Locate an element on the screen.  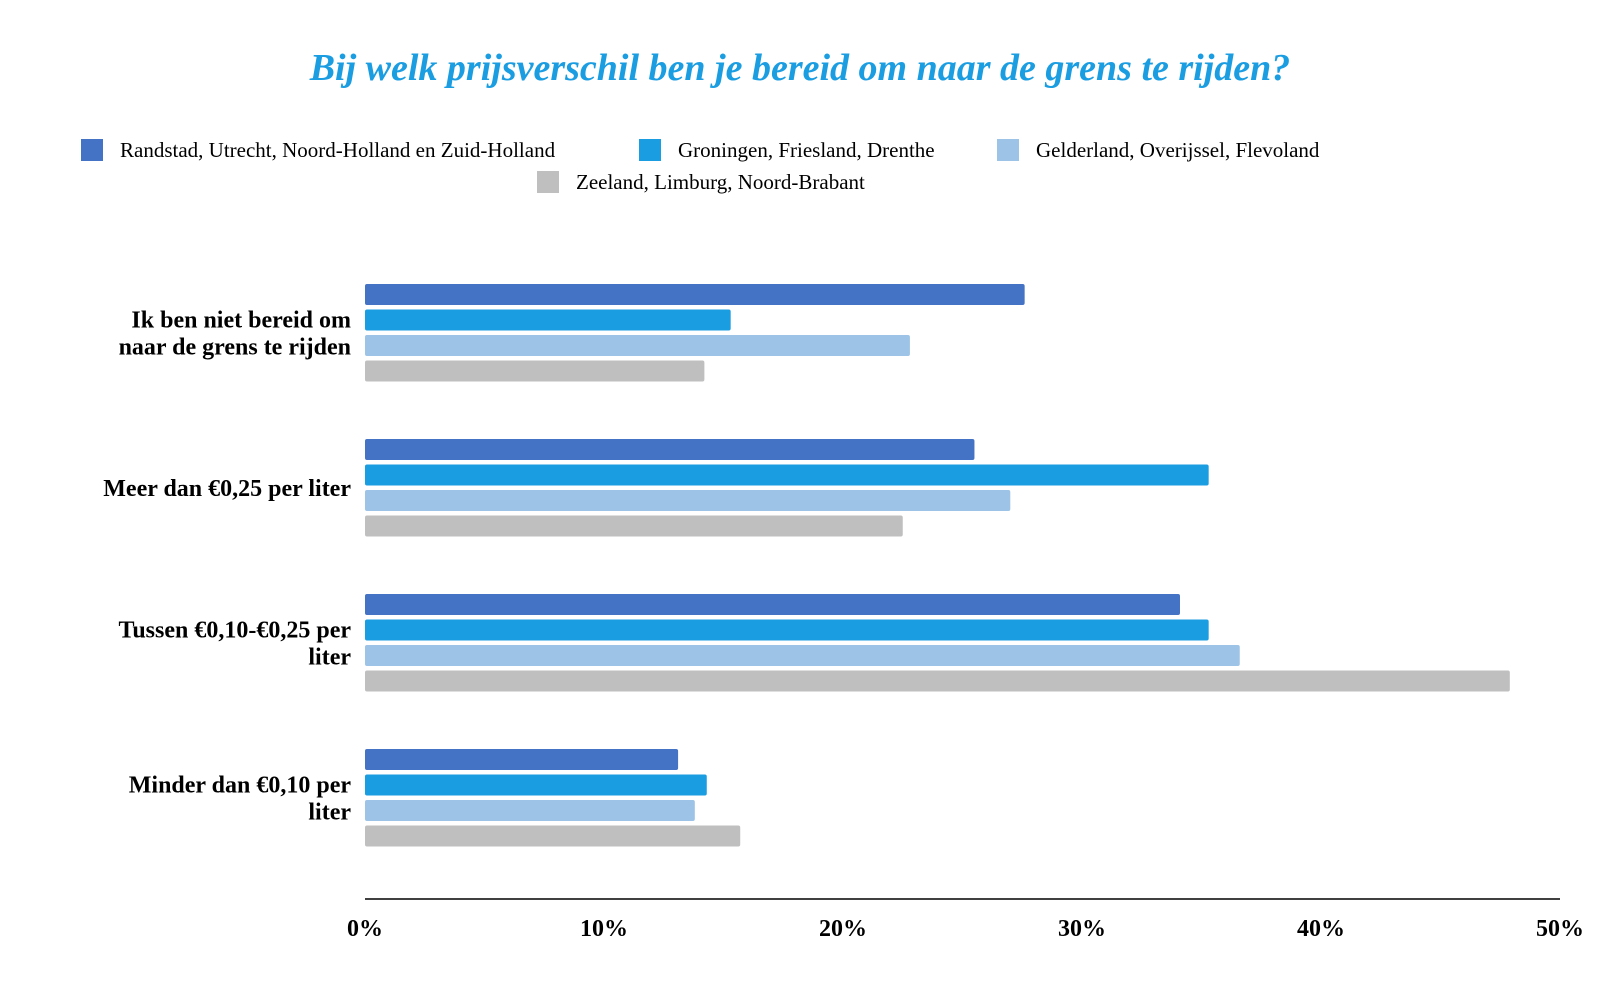
category-label: Minder dan €0,10 per is located at coordinates (240, 785).